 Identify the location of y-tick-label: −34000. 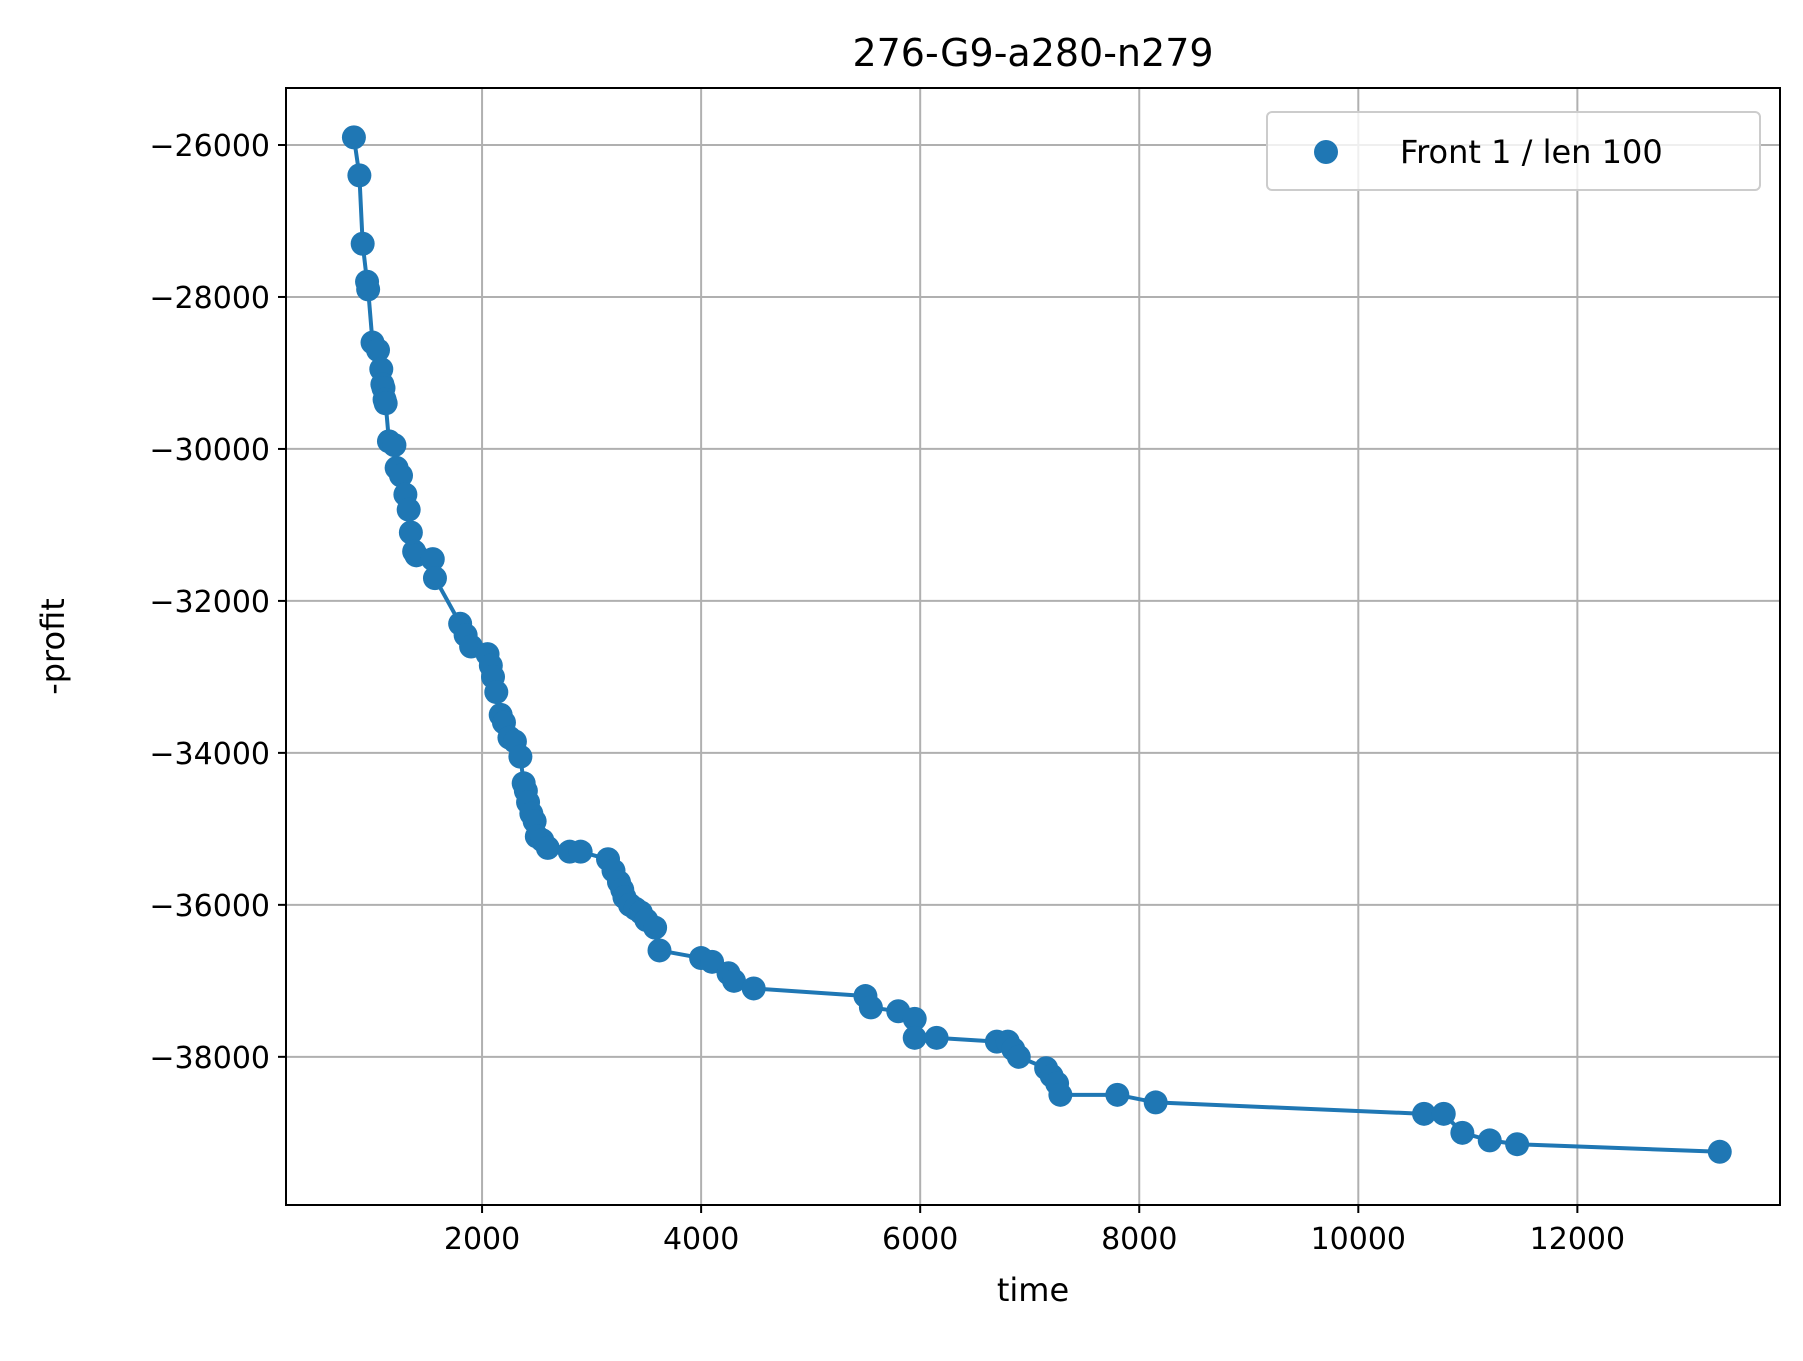
(209, 754).